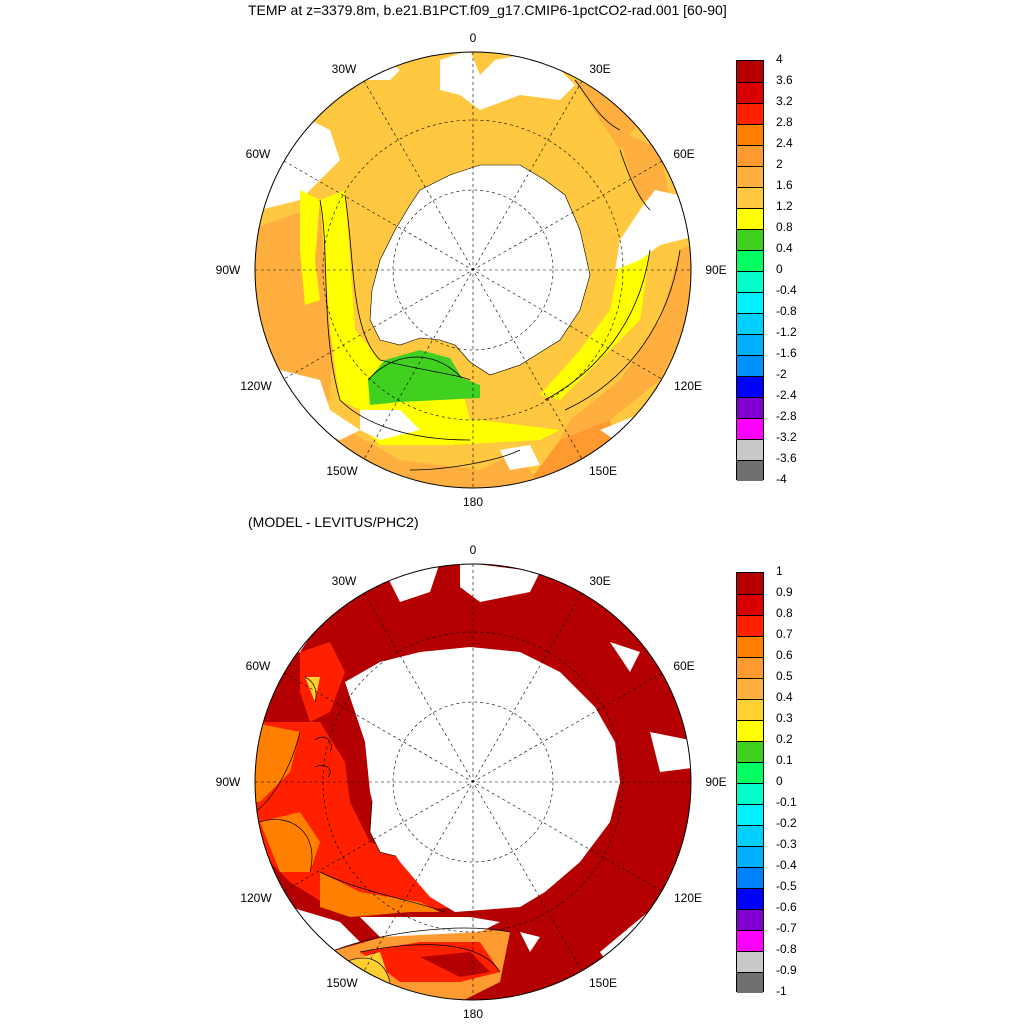 The width and height of the screenshot is (1024, 1024). I want to click on lon-label: 150W, so click(342, 983).